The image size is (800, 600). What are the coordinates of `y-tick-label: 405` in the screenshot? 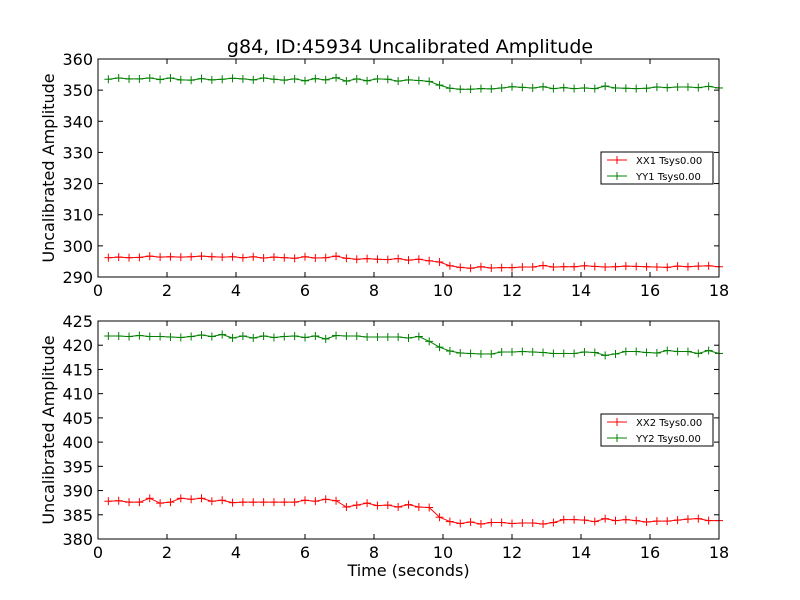 It's located at (77, 418).